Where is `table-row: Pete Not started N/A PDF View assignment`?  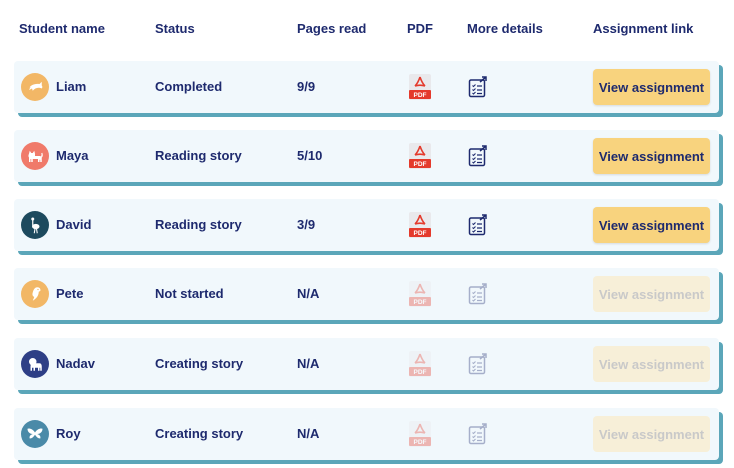 table-row: Pete Not started N/A PDF View assignment is located at coordinates (366, 294).